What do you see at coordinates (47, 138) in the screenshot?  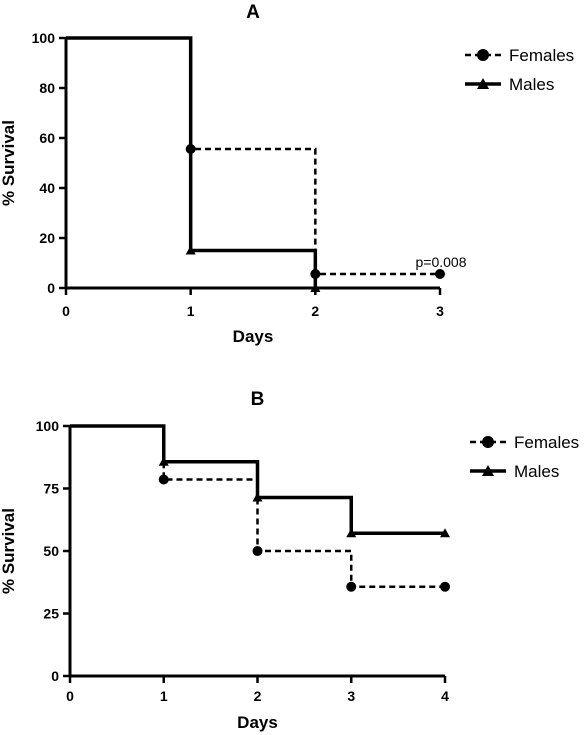 I see `y-tick-label: 60` at bounding box center [47, 138].